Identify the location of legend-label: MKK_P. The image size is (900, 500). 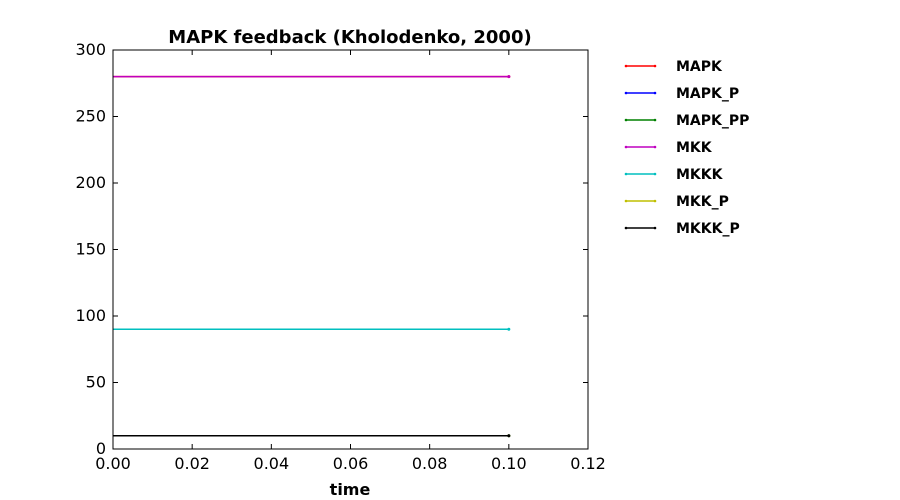
(702, 202).